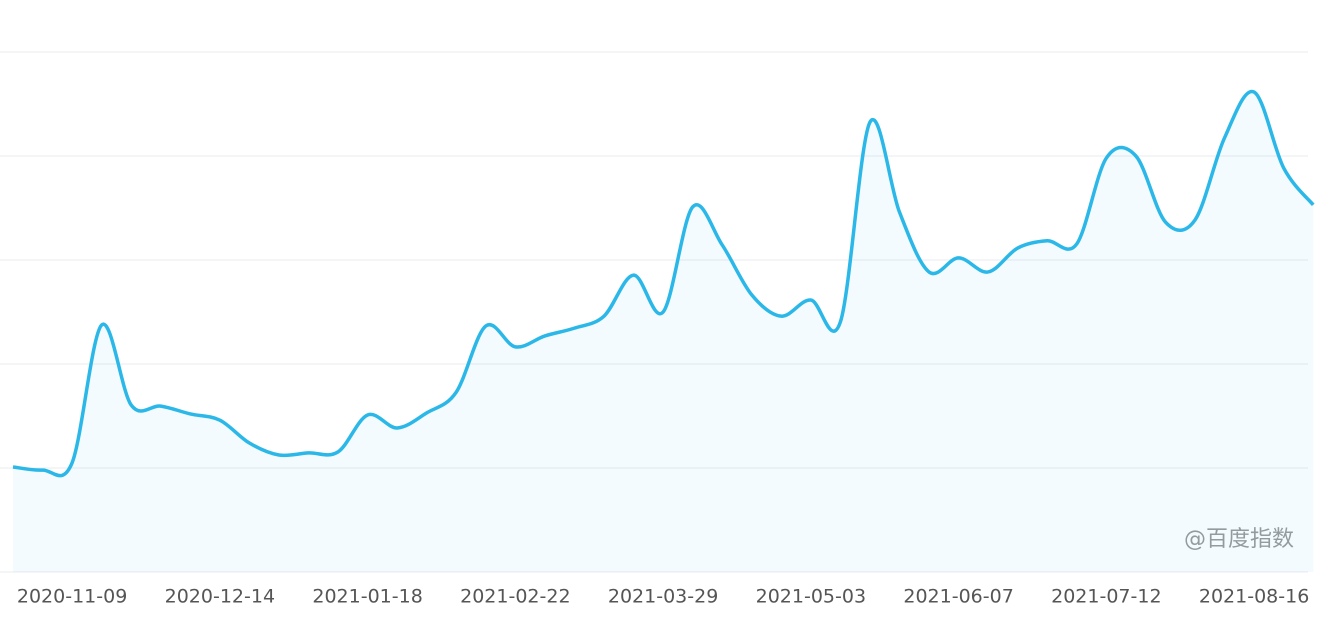  What do you see at coordinates (1254, 597) in the screenshot?
I see `x-tick-label: 2021-08-16` at bounding box center [1254, 597].